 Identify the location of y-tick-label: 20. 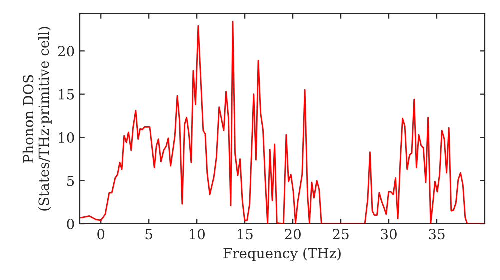
(66, 51).